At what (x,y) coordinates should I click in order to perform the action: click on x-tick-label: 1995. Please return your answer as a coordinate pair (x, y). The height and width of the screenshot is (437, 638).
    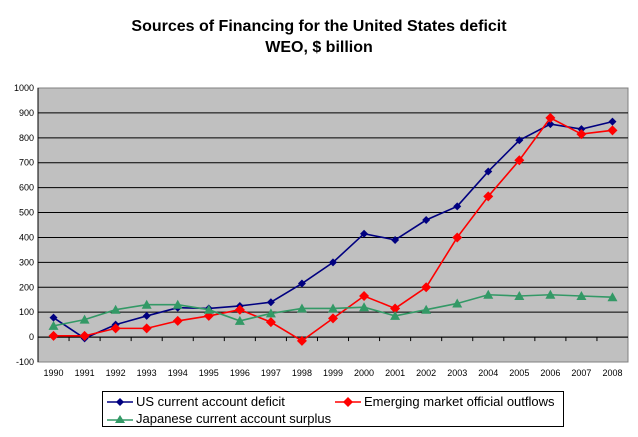
    Looking at the image, I should click on (209, 373).